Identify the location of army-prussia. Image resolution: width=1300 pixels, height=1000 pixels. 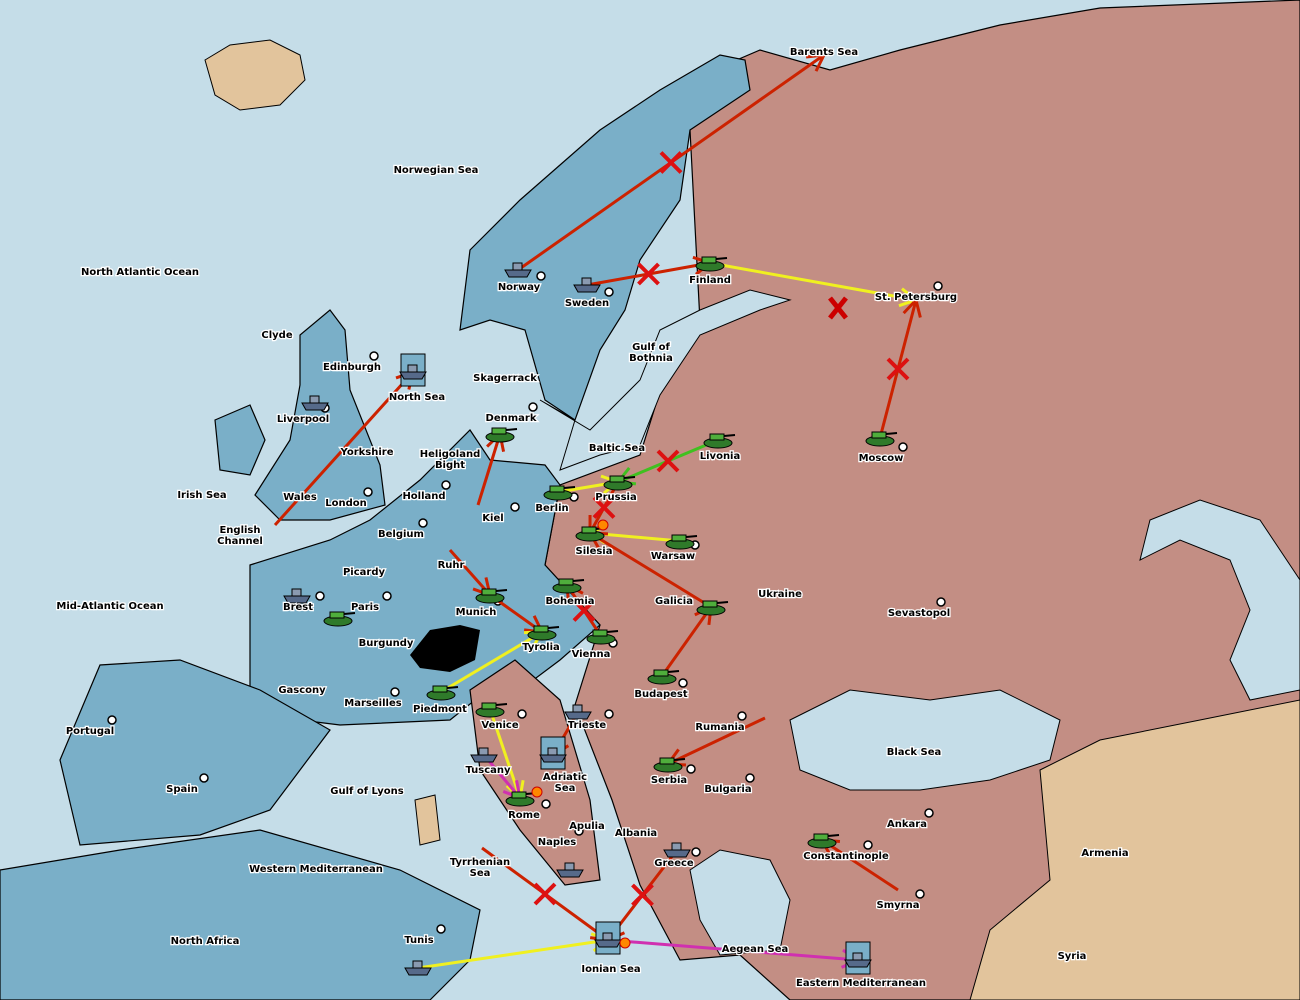
(619, 483).